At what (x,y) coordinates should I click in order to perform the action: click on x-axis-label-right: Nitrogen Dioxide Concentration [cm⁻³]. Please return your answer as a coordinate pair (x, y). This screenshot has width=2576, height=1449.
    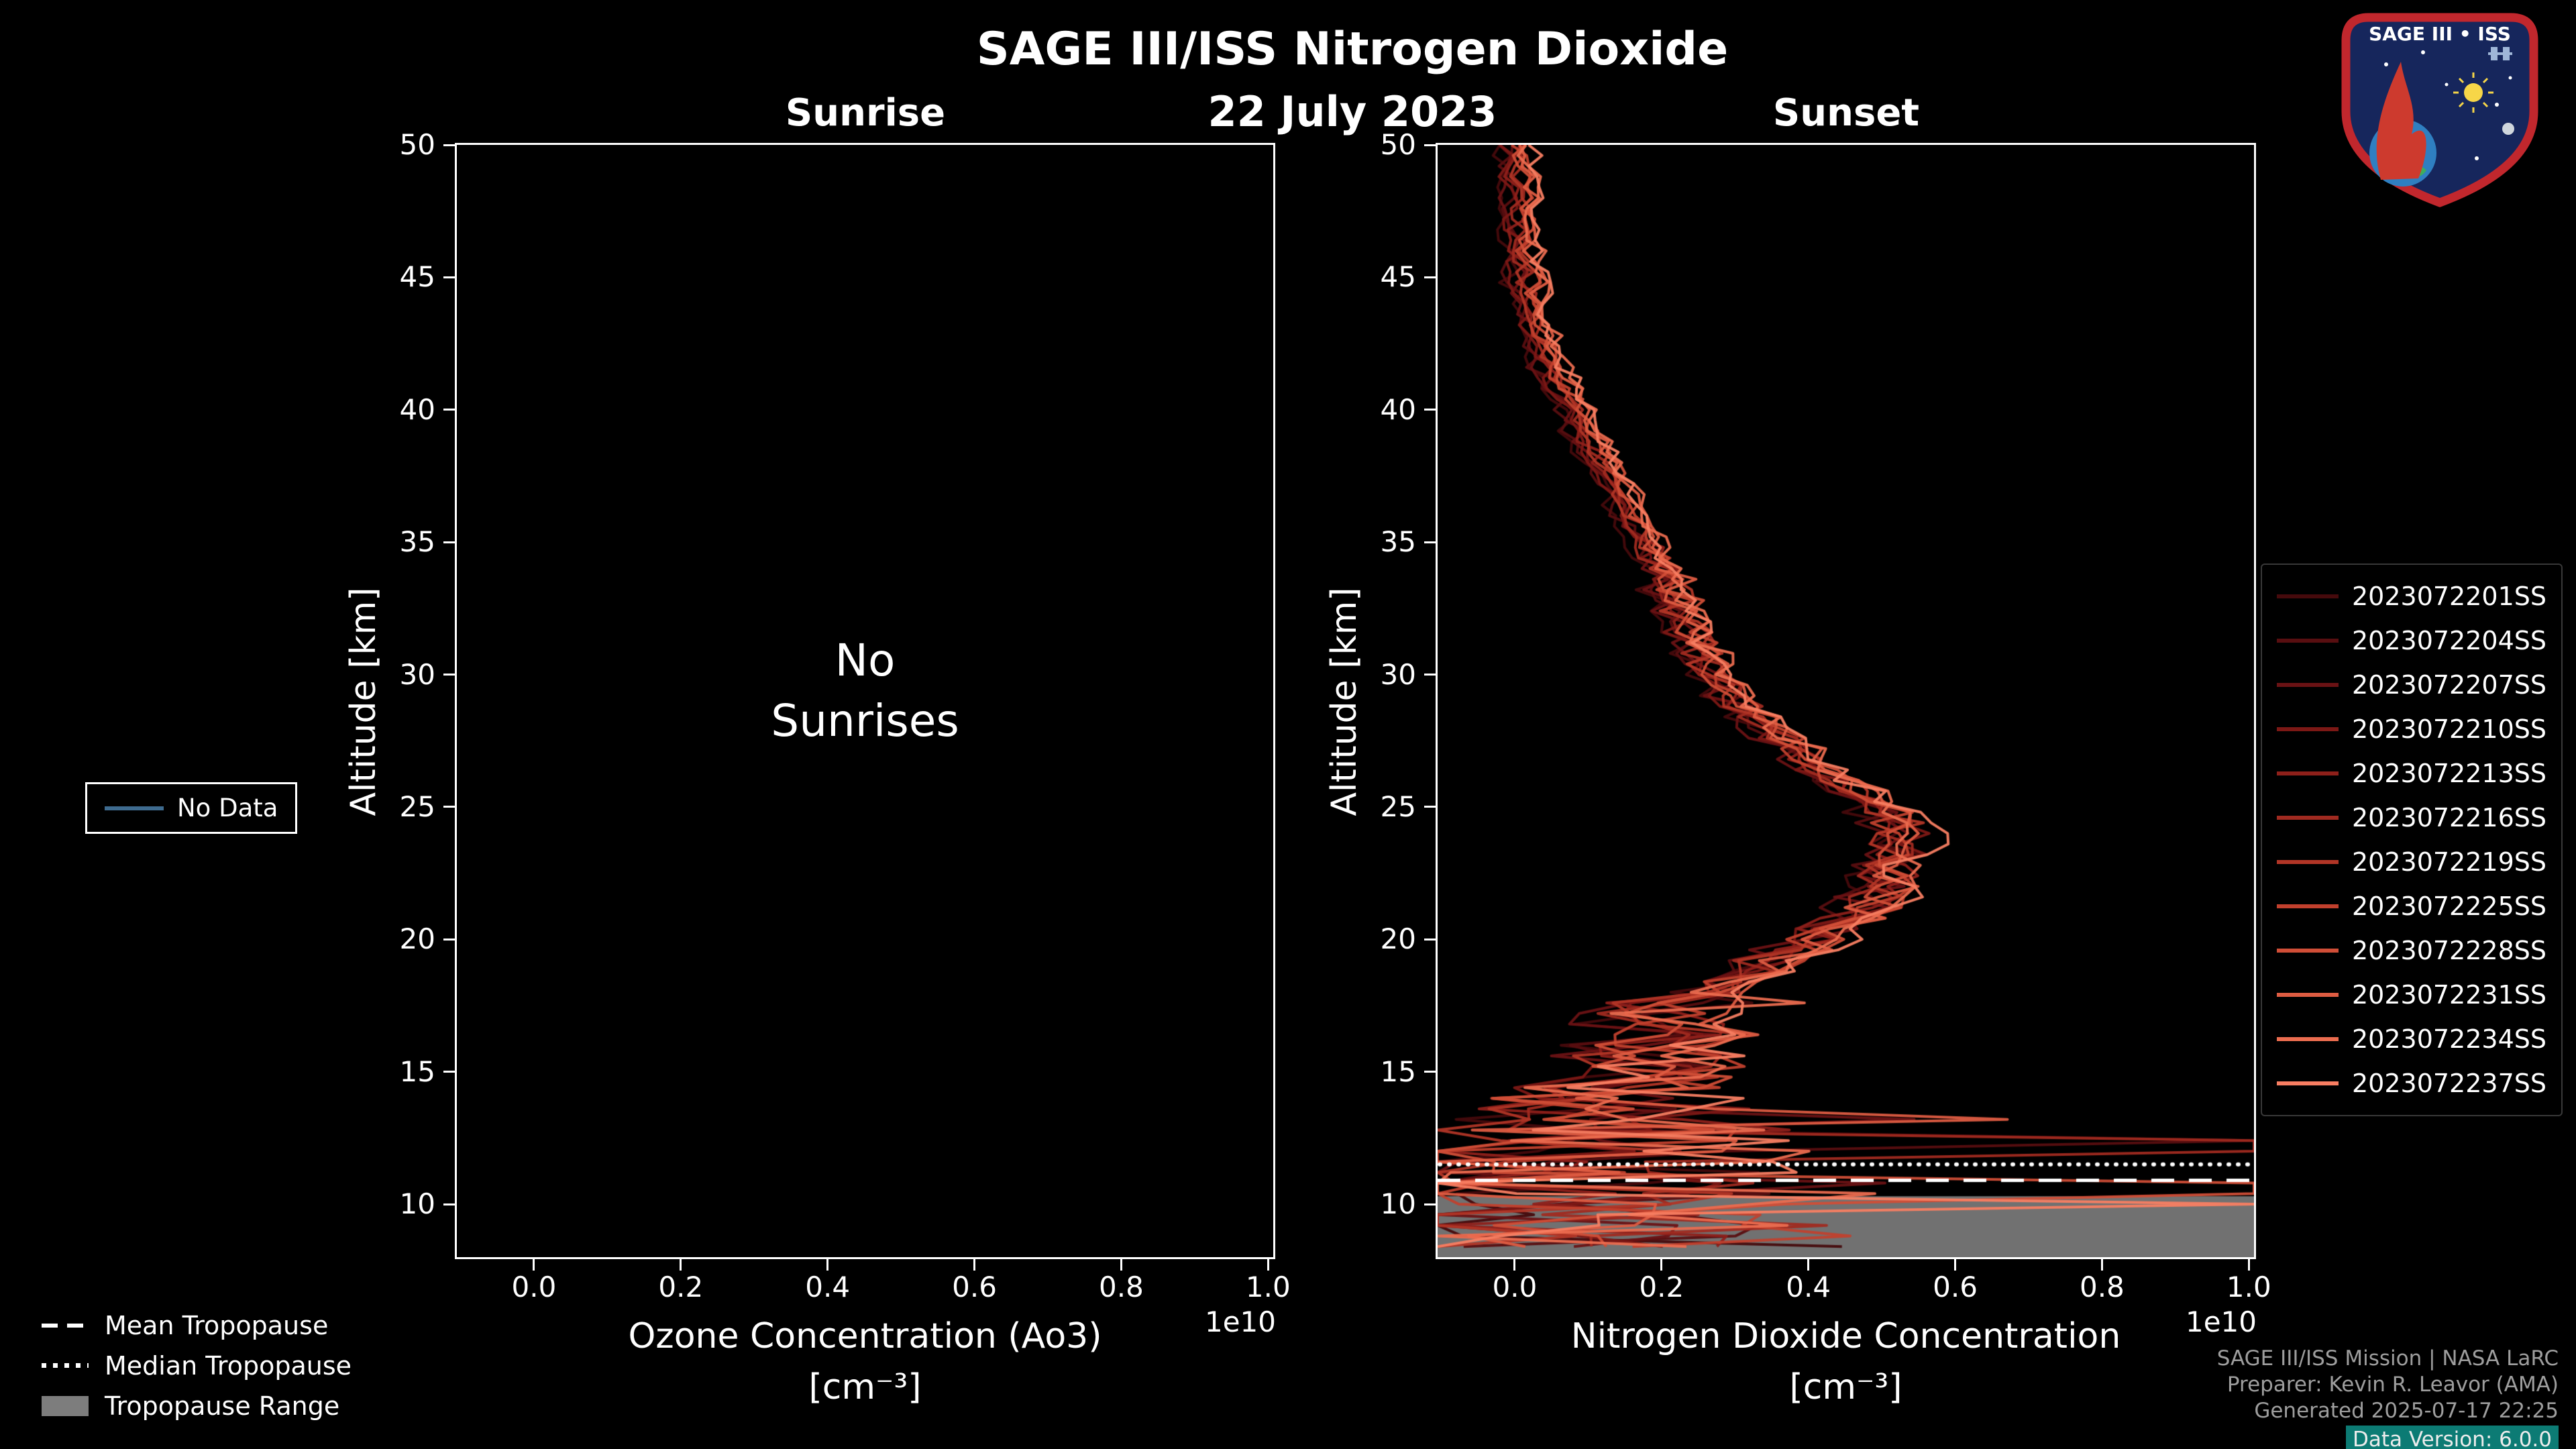
    Looking at the image, I should click on (1846, 1362).